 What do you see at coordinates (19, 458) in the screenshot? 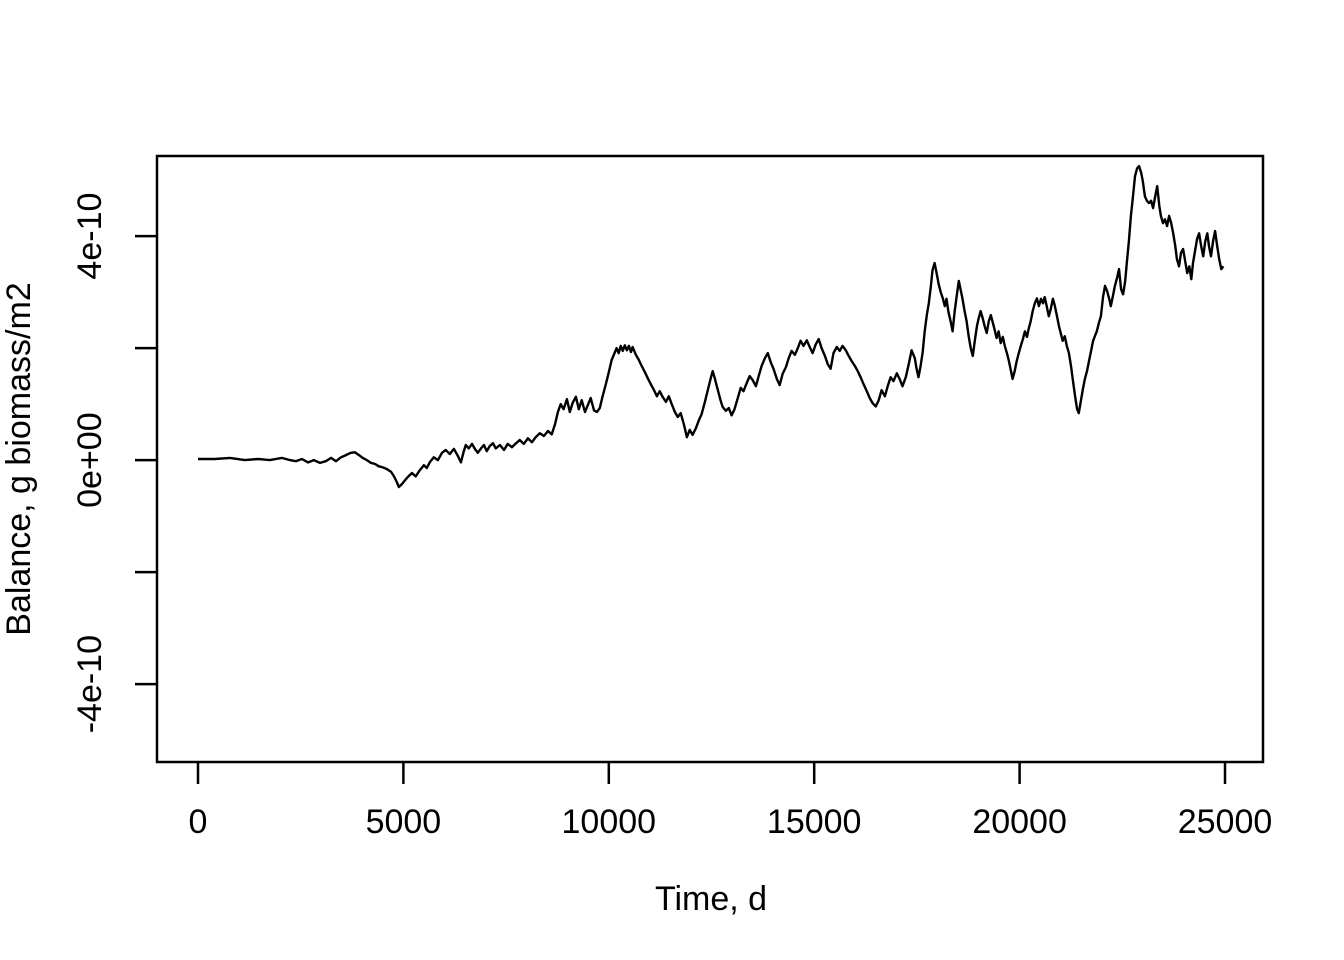
I see `y-axis-title: Balance, g biomass/m2` at bounding box center [19, 458].